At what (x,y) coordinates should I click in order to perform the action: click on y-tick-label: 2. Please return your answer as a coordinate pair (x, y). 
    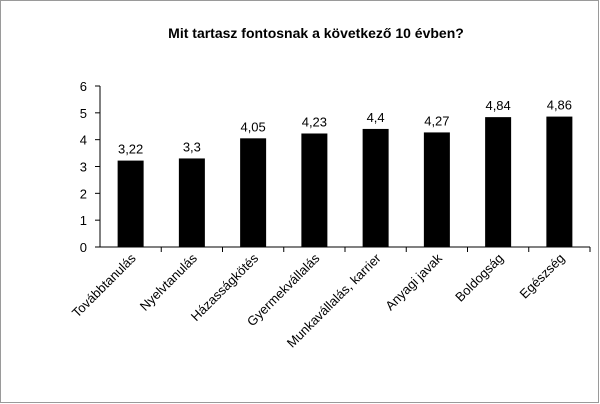
    Looking at the image, I should click on (83, 193).